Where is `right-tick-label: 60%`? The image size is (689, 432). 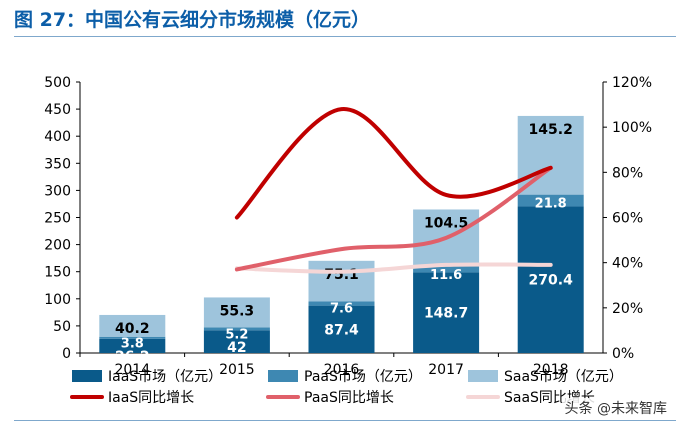 right-tick-label: 60% is located at coordinates (627, 219).